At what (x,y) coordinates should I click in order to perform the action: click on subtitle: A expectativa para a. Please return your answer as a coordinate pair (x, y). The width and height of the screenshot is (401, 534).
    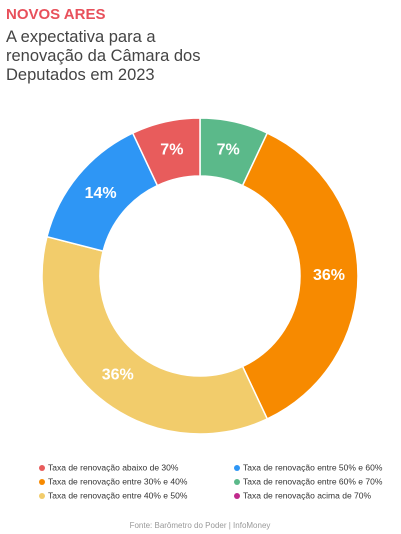
    Looking at the image, I should click on (81, 37).